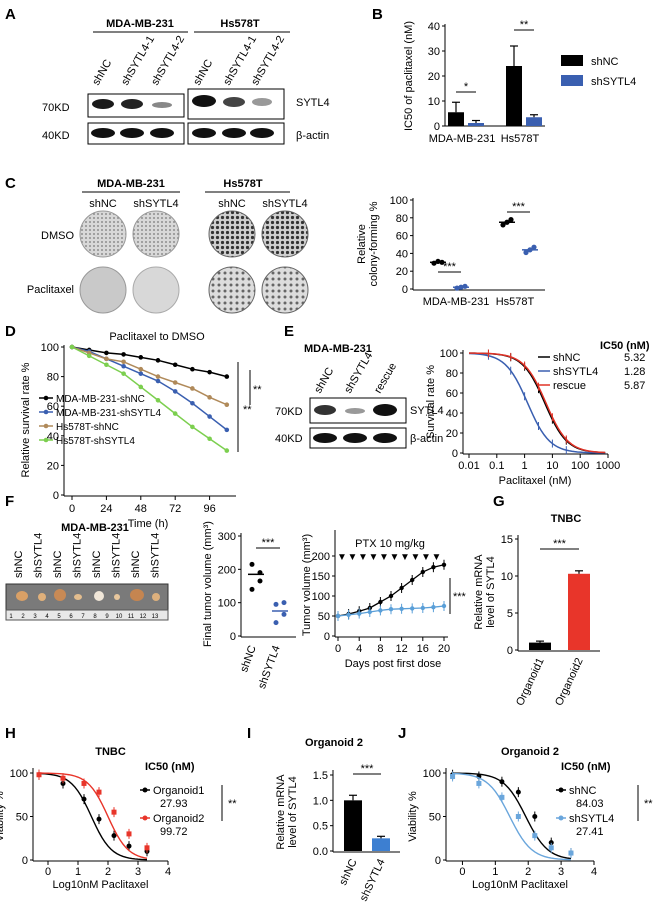 The image size is (664, 922). I want to click on series-line, so click(149, 376).